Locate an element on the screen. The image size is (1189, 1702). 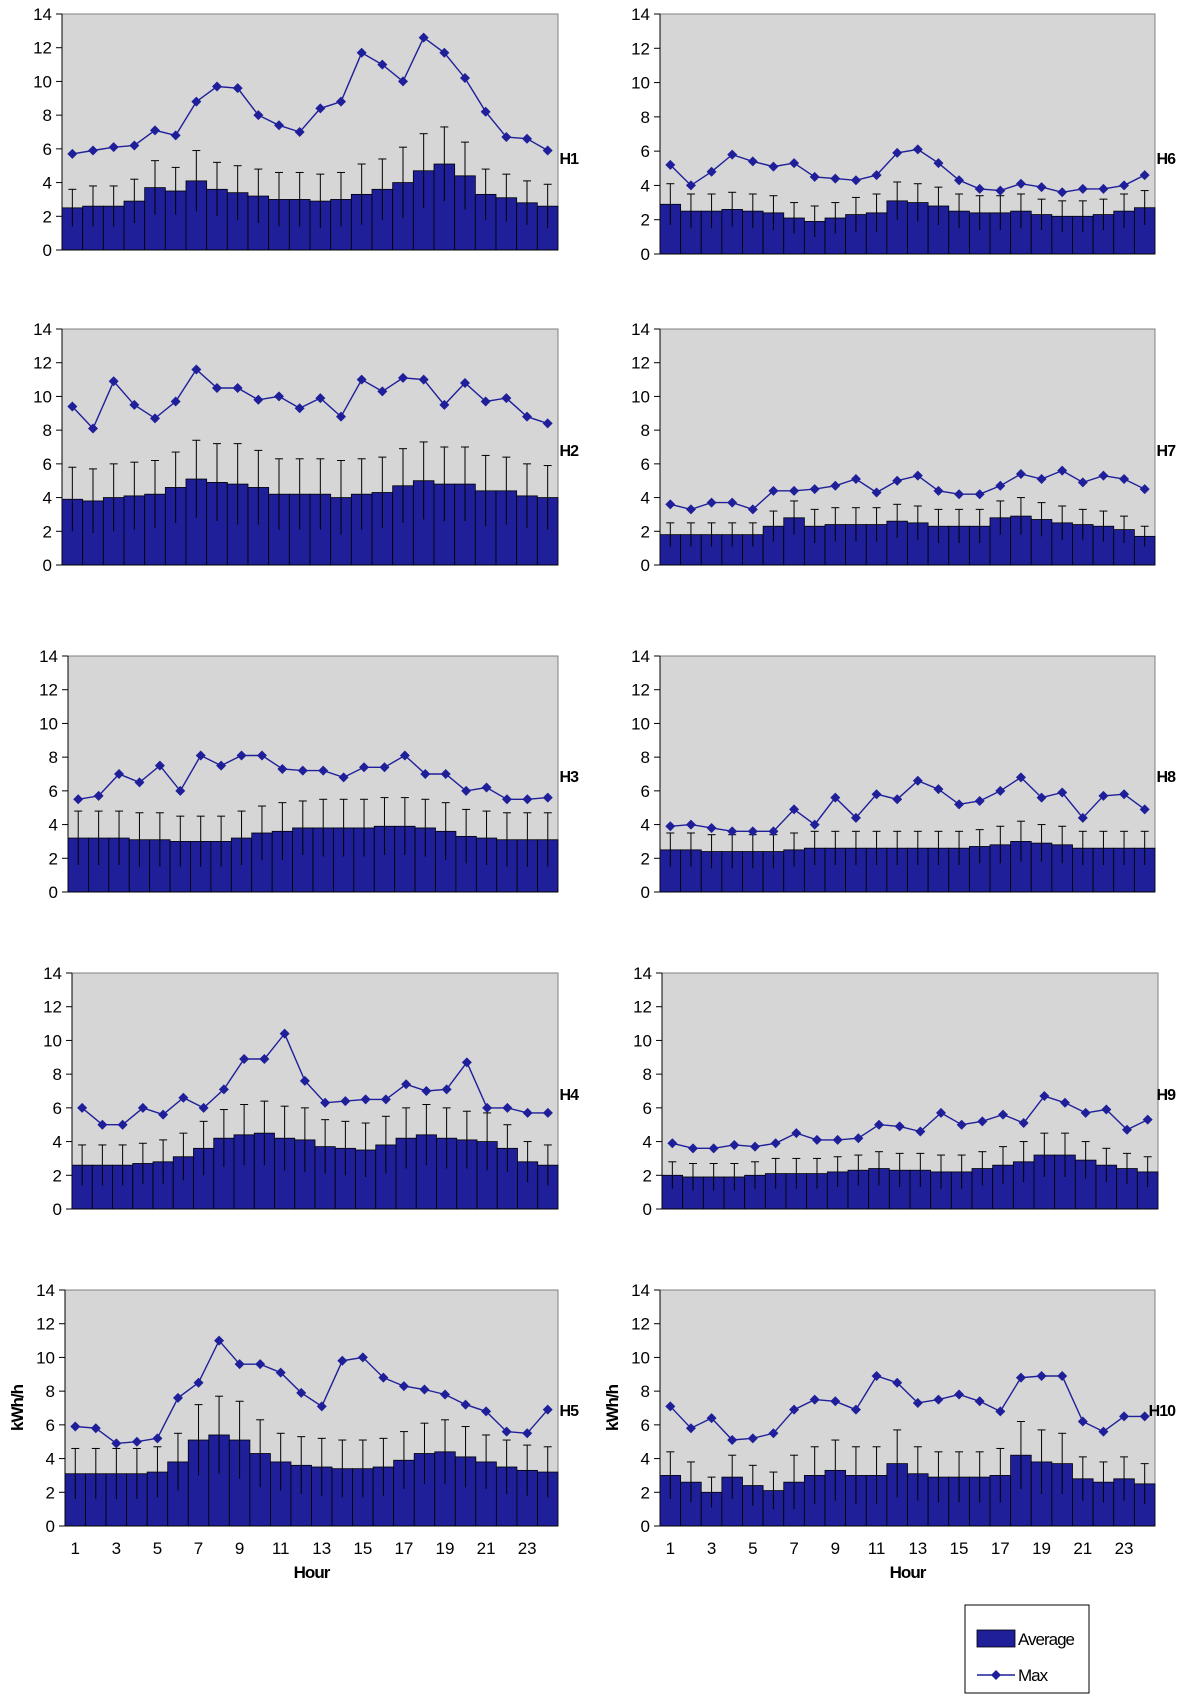
y-tick-label: 12 is located at coordinates (42, 48).